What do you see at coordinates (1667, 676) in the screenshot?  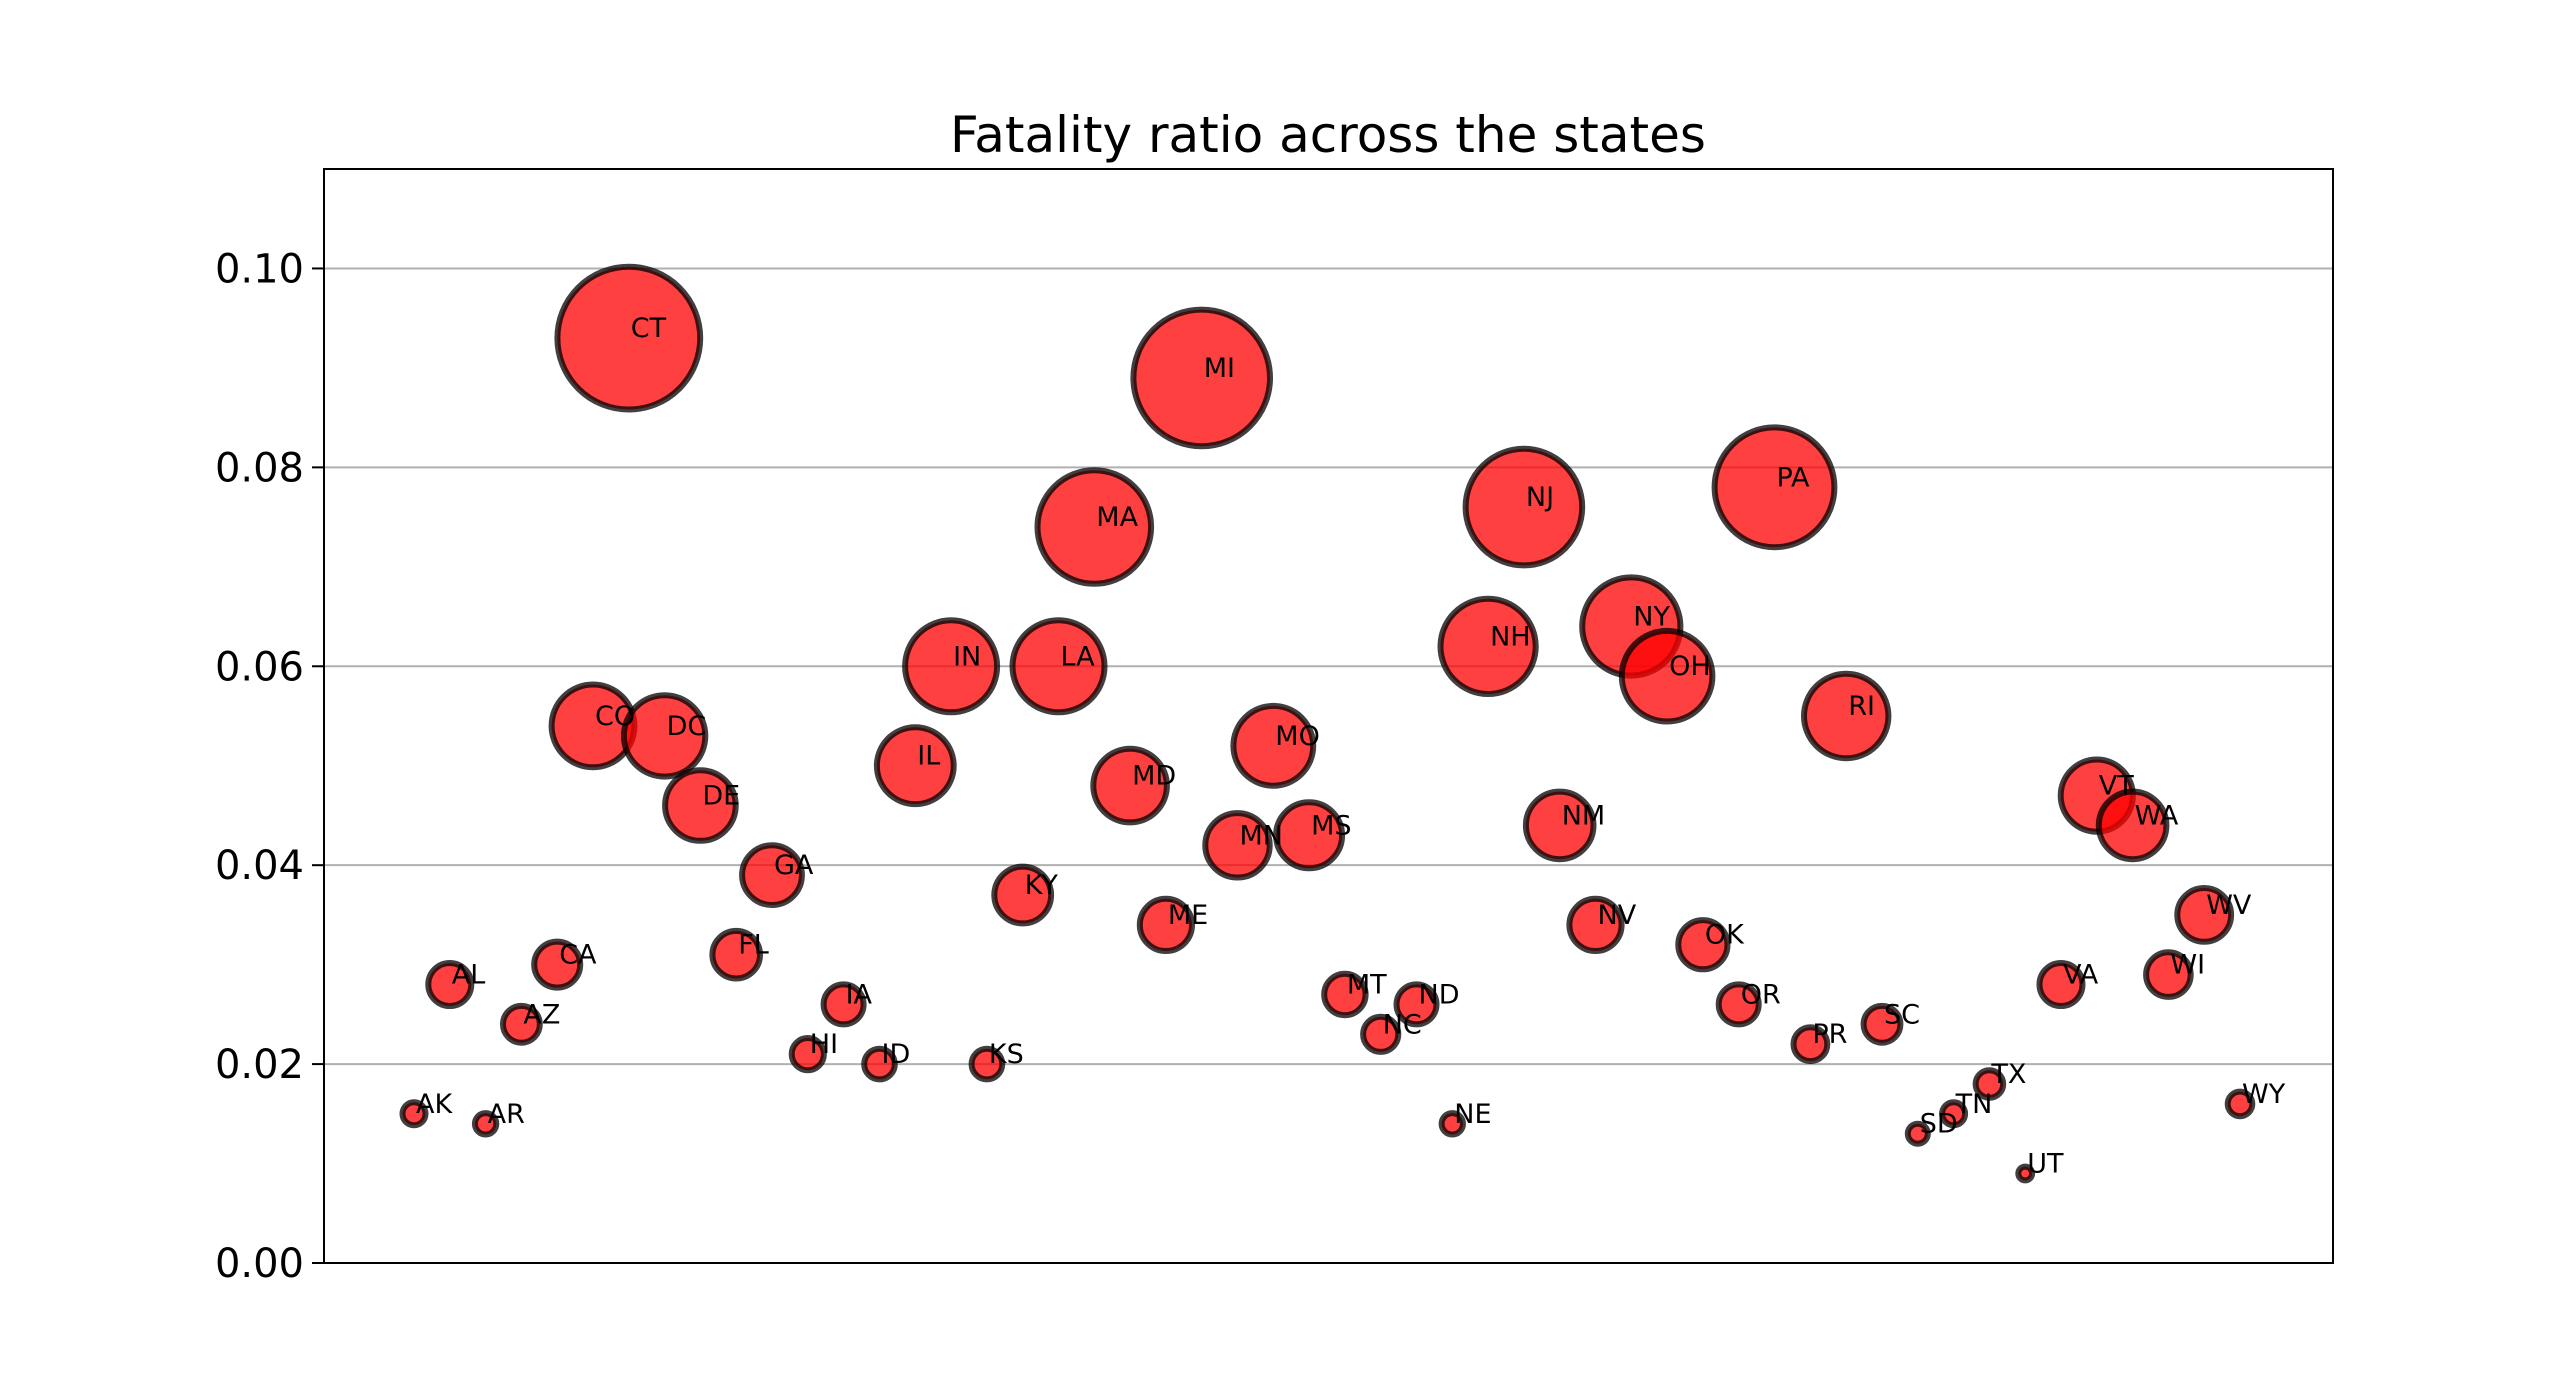 I see `bubble-oh` at bounding box center [1667, 676].